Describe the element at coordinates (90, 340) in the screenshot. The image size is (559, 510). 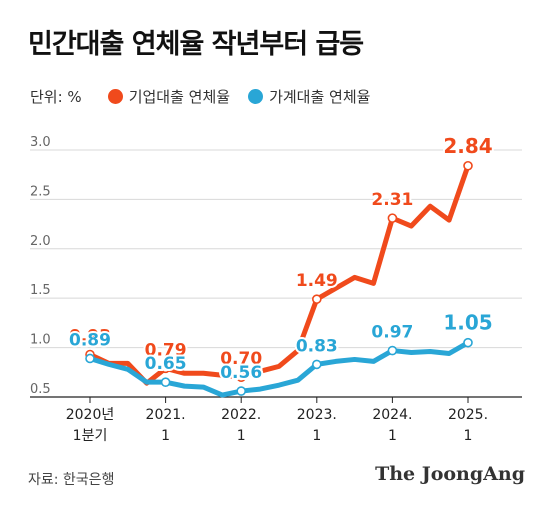
I see `data-label-household: 0.89` at that location.